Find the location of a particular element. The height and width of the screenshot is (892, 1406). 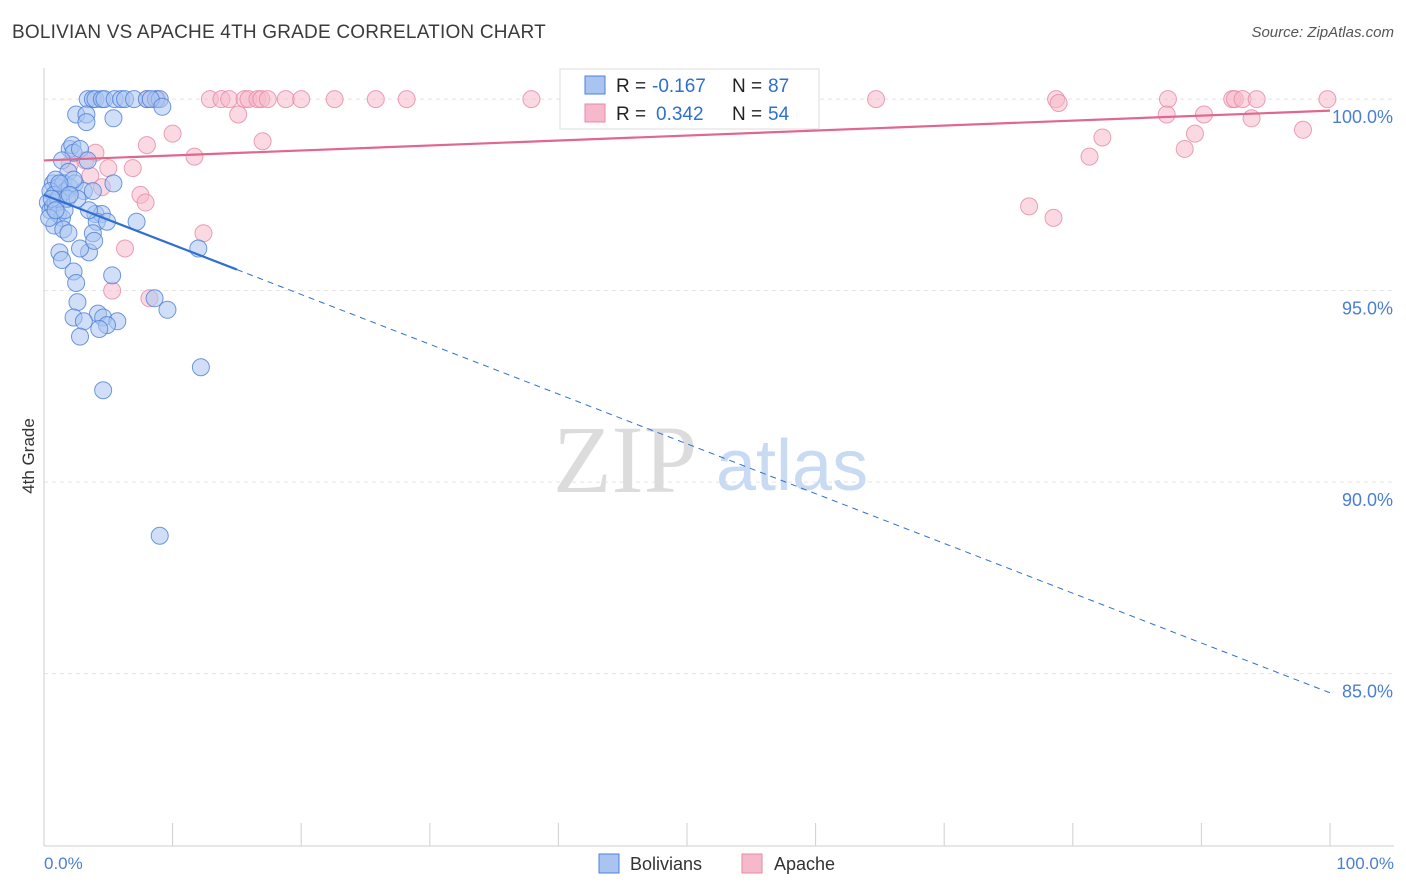

y-tick-label: 100.0% is located at coordinates (1362, 117).